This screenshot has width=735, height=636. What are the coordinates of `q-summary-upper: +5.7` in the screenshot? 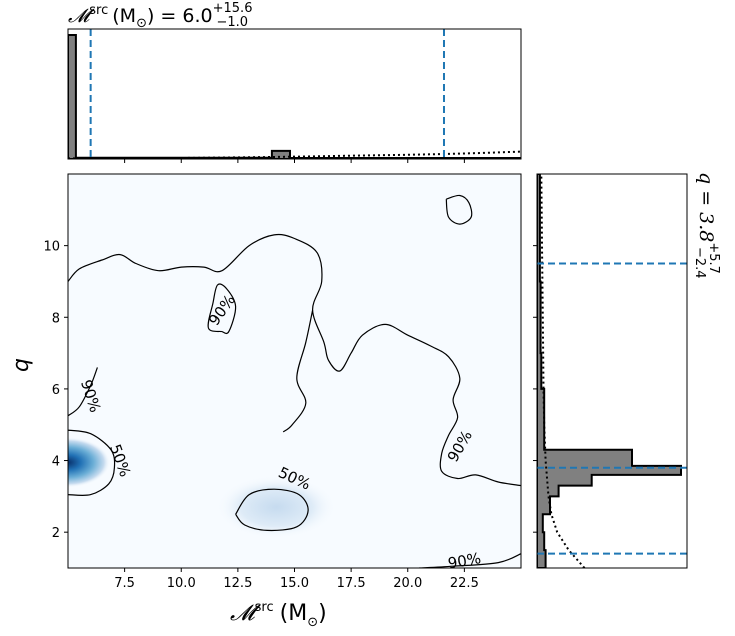 It's located at (713, 258).